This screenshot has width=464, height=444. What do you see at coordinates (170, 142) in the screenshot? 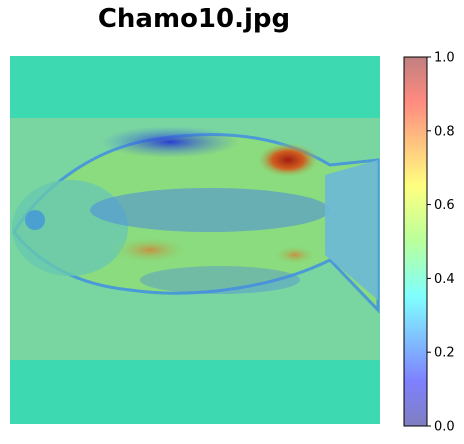
I see `dorsal-cool` at bounding box center [170, 142].